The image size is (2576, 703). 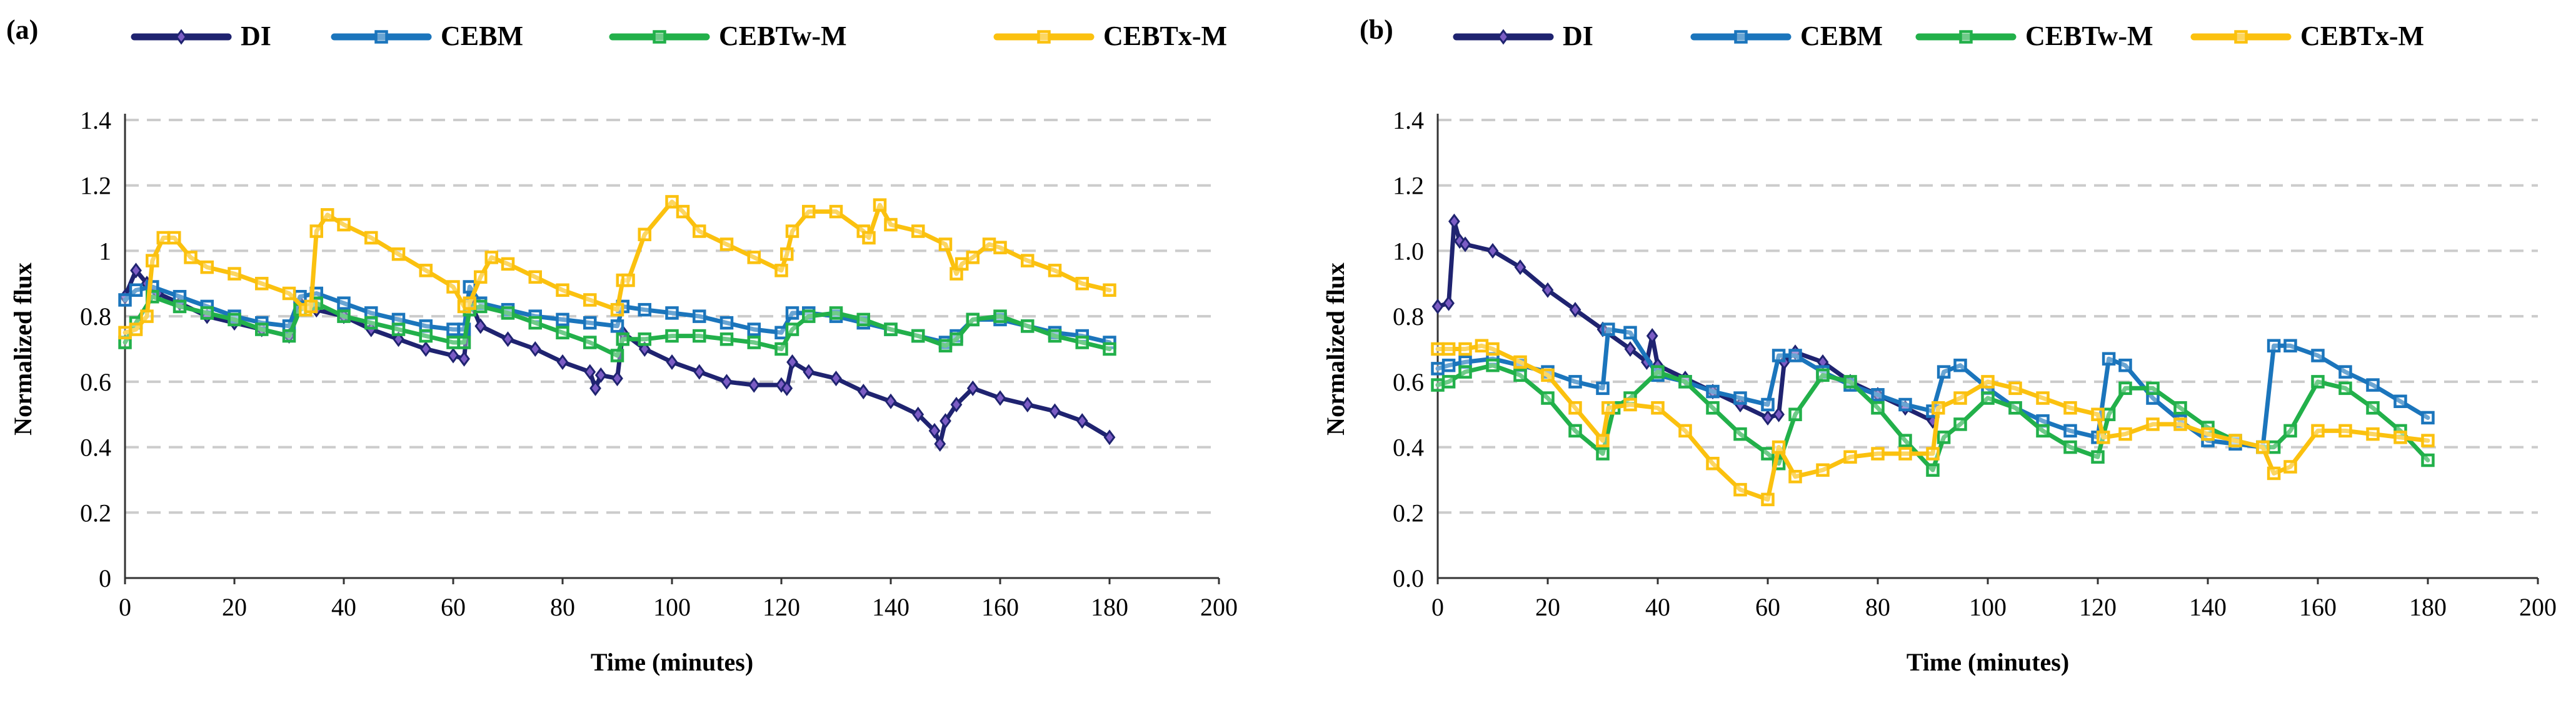 I want to click on series-cebm, so click(x=1933, y=388).